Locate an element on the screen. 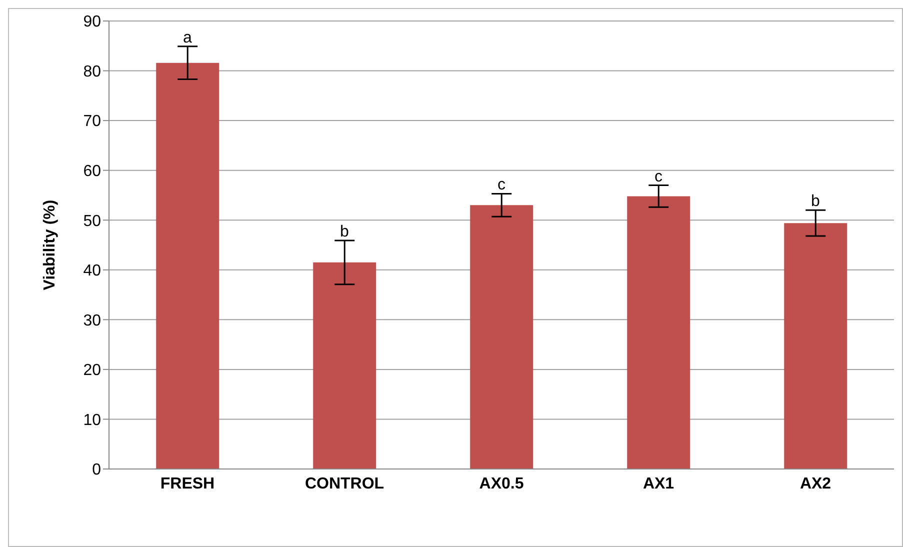  y-tick-label: 90 is located at coordinates (92, 22).